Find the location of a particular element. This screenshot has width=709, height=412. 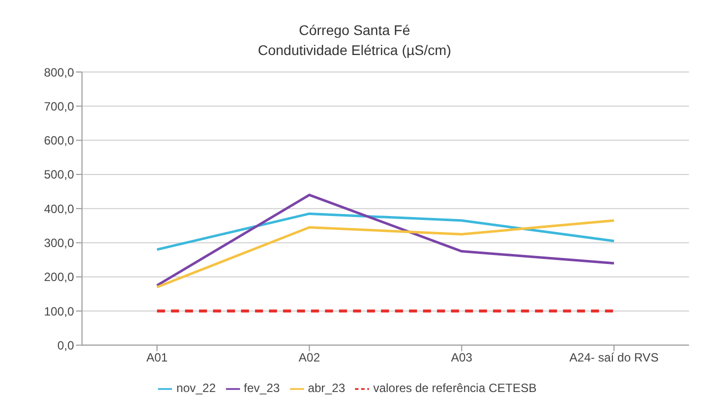

legend-label: fev_23 is located at coordinates (262, 388).